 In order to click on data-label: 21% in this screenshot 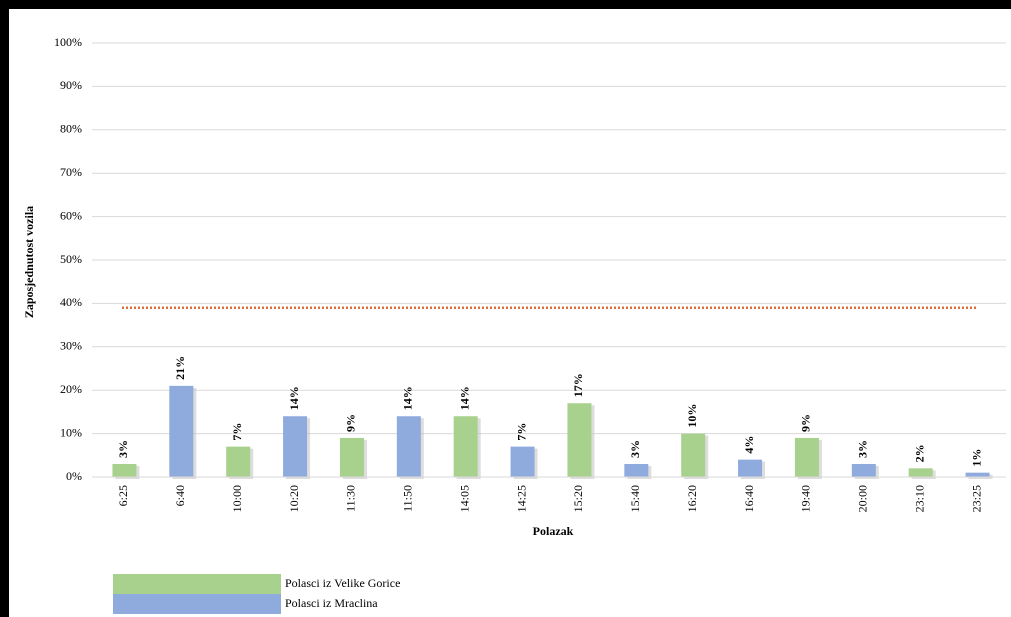, I will do `click(180, 368)`.